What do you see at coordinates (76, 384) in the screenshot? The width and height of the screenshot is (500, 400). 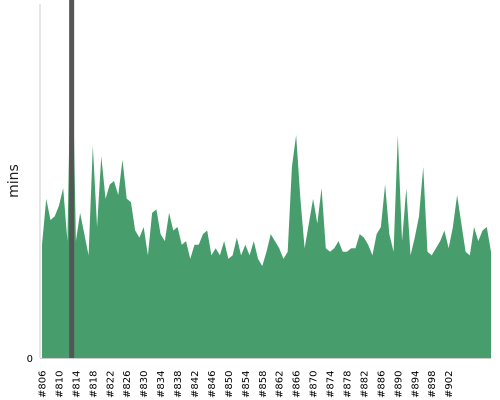 I see `x-tick-label: #814` at bounding box center [76, 384].